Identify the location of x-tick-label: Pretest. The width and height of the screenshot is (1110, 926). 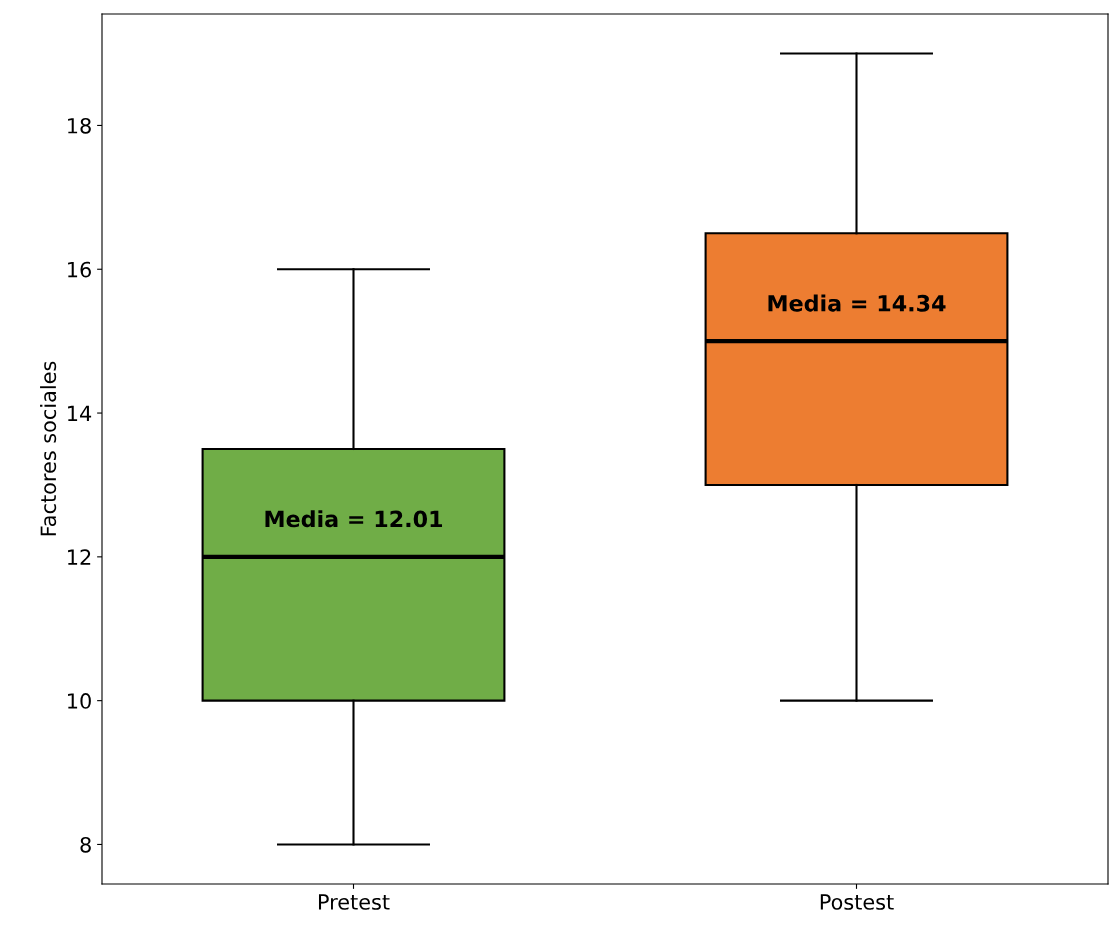
(354, 902).